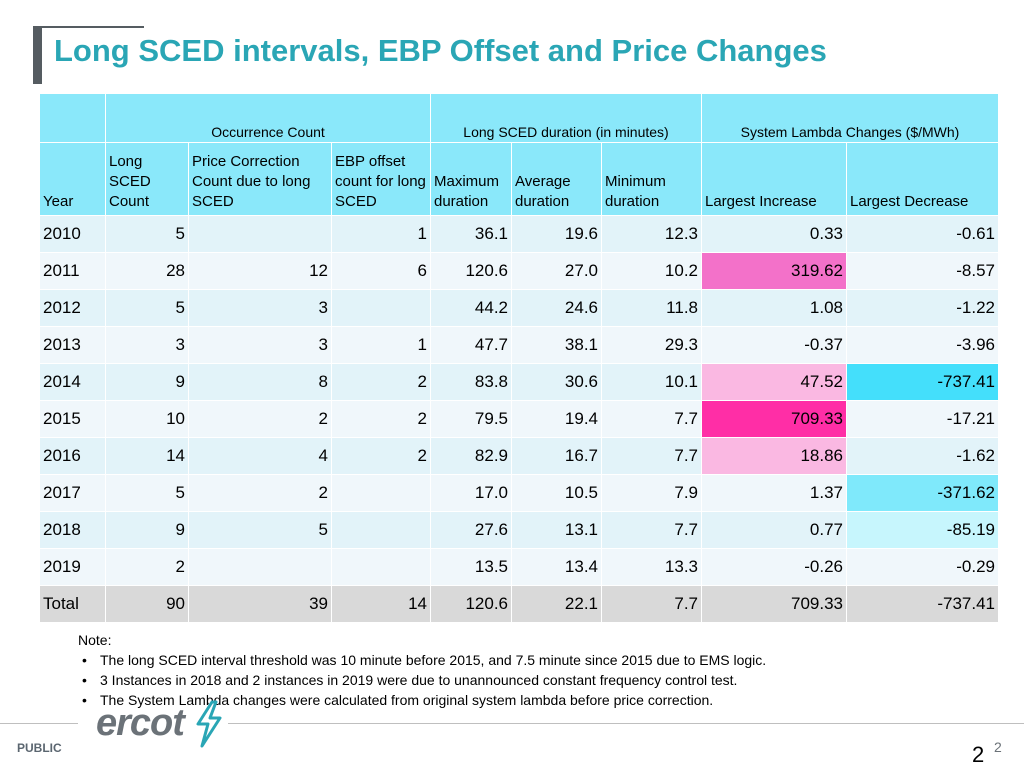 This screenshot has height=768, width=1024. What do you see at coordinates (381, 604) in the screenshot?
I see `cell-ebp: 14` at bounding box center [381, 604].